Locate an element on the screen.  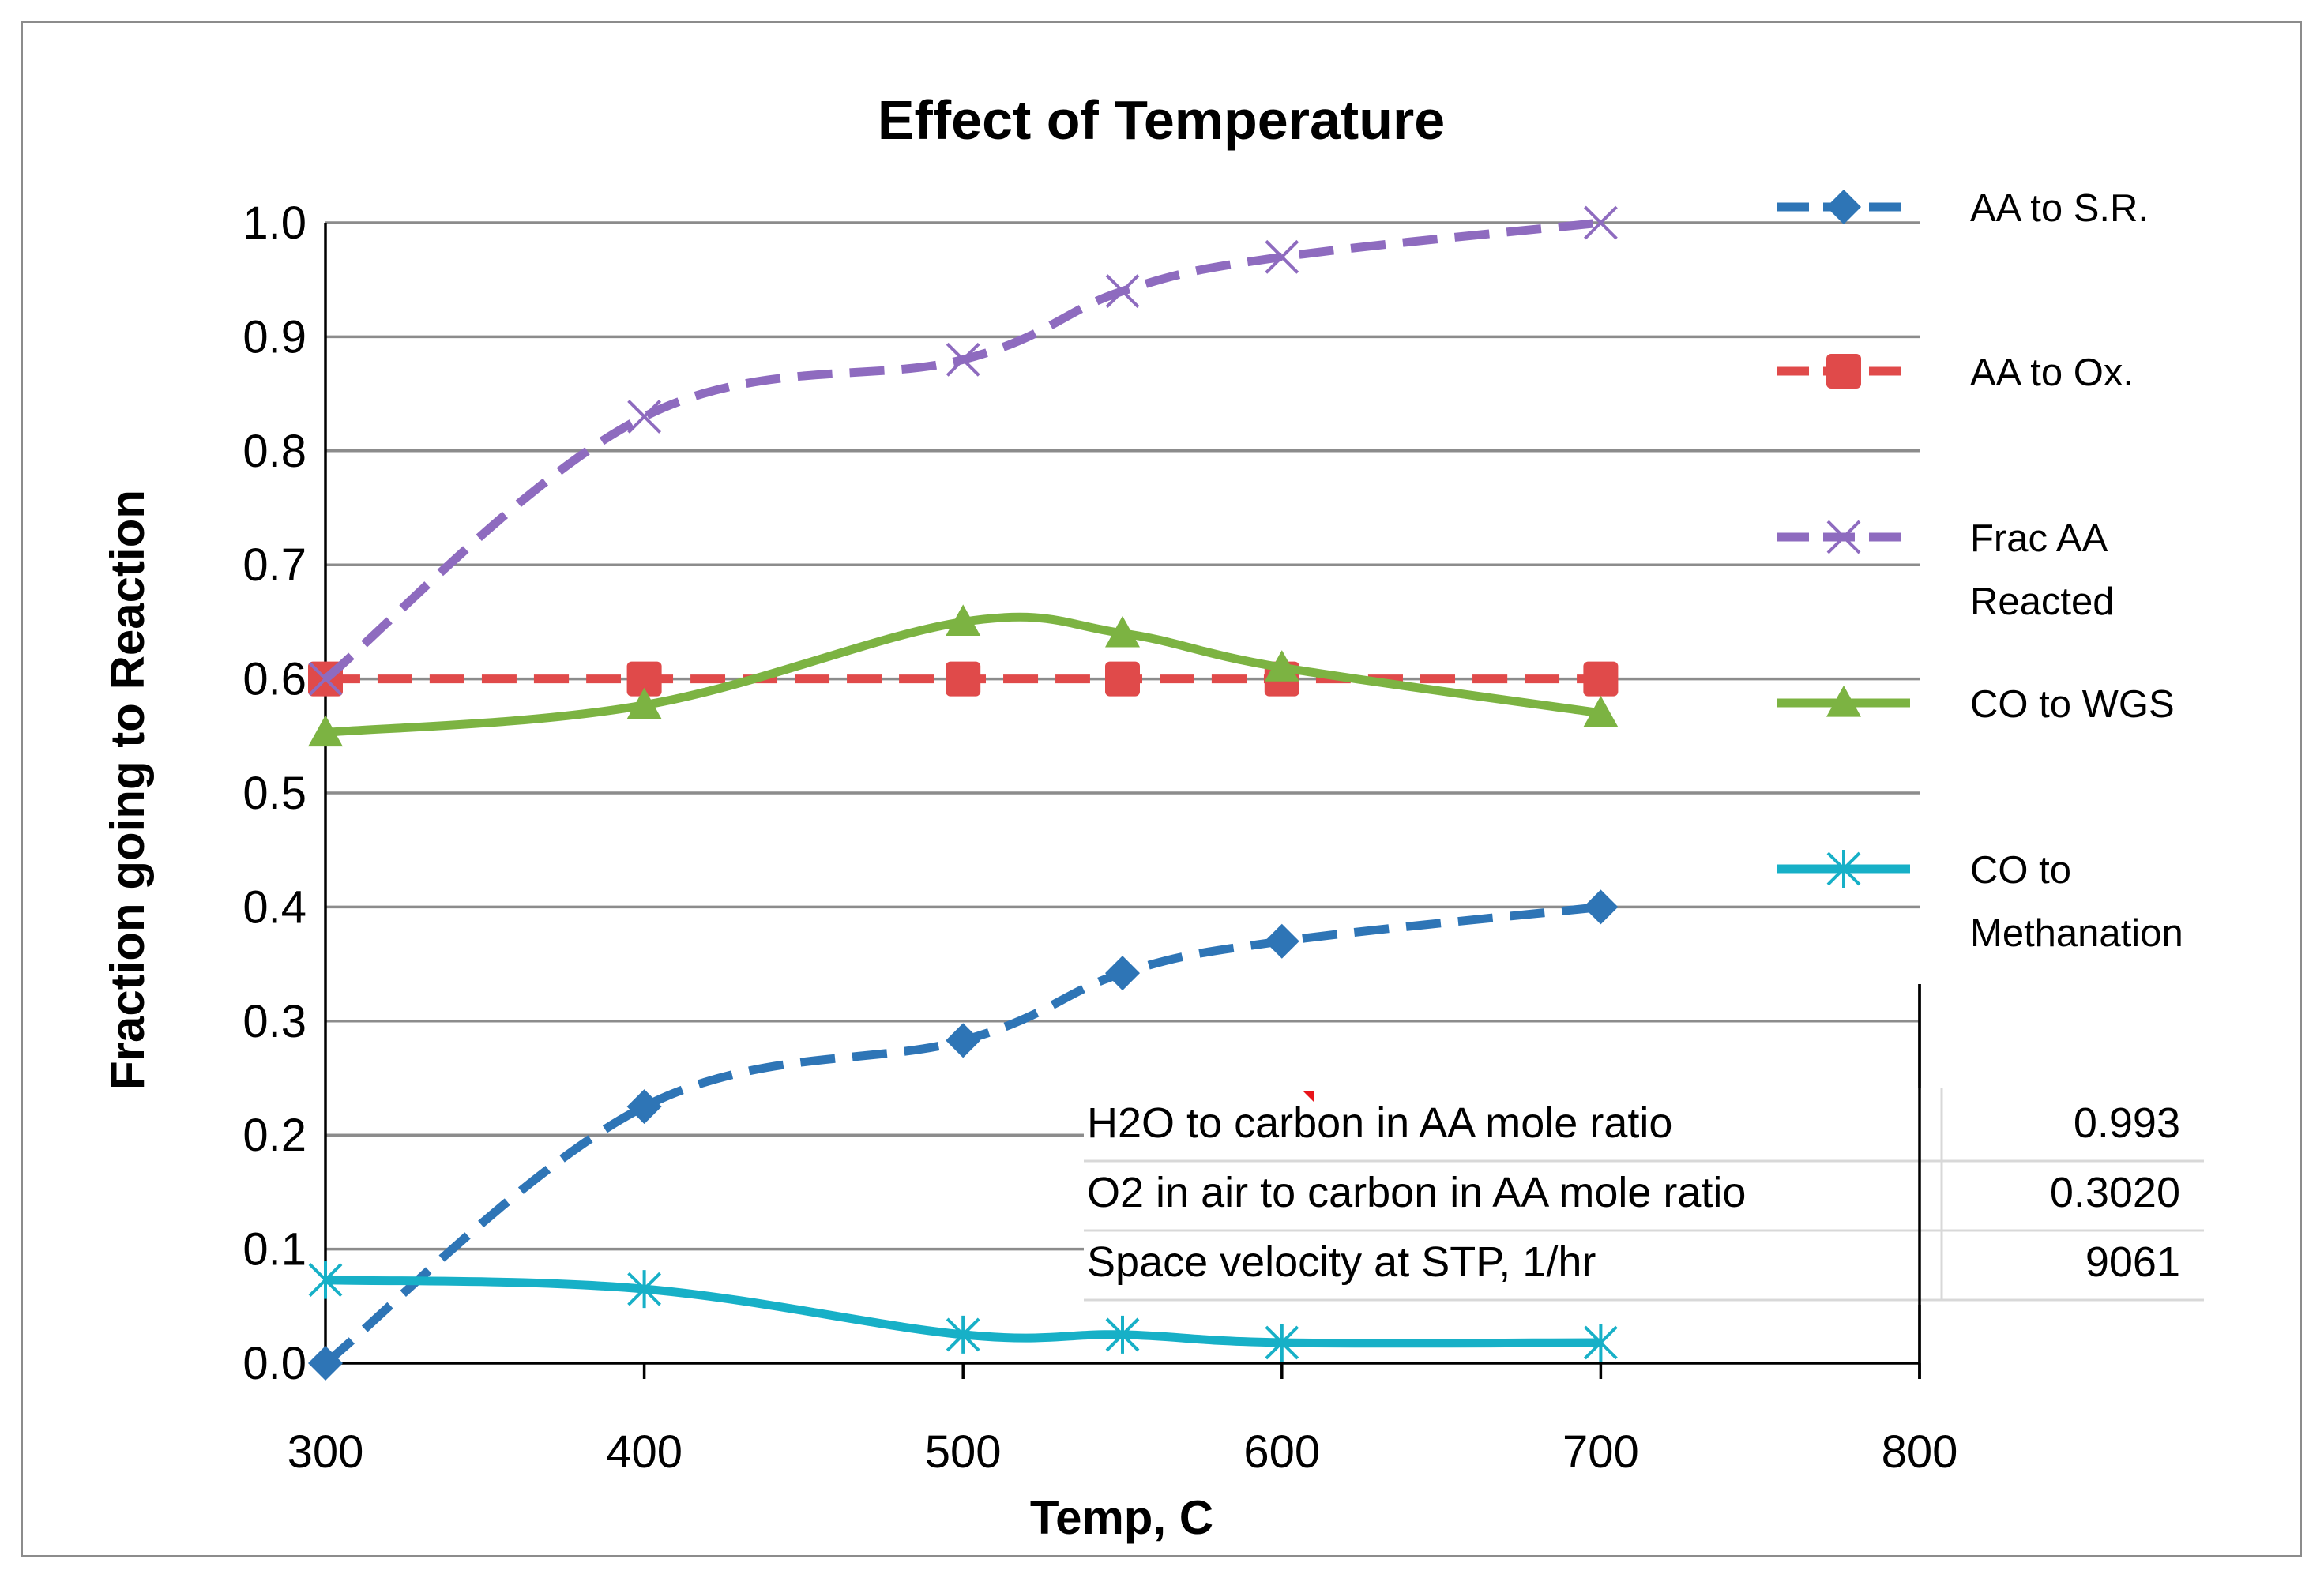
y-tick-label: 0.7 is located at coordinates (274, 565).